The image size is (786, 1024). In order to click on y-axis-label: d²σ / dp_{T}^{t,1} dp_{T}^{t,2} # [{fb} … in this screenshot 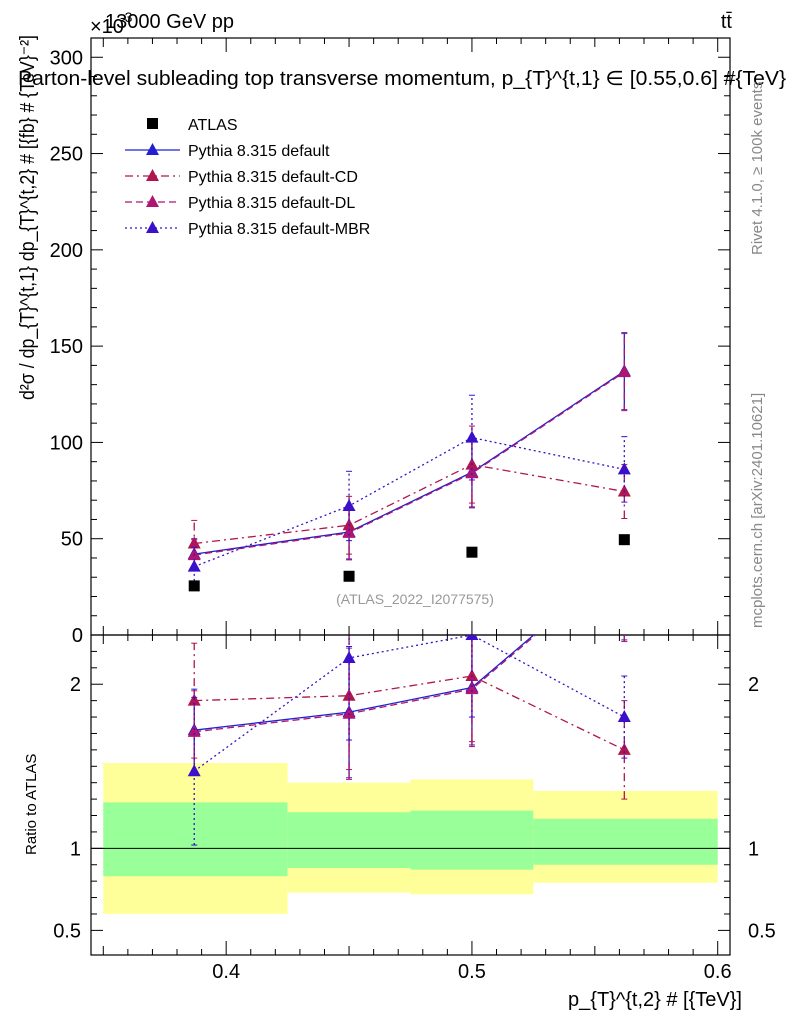, I will do `click(28, 217)`.